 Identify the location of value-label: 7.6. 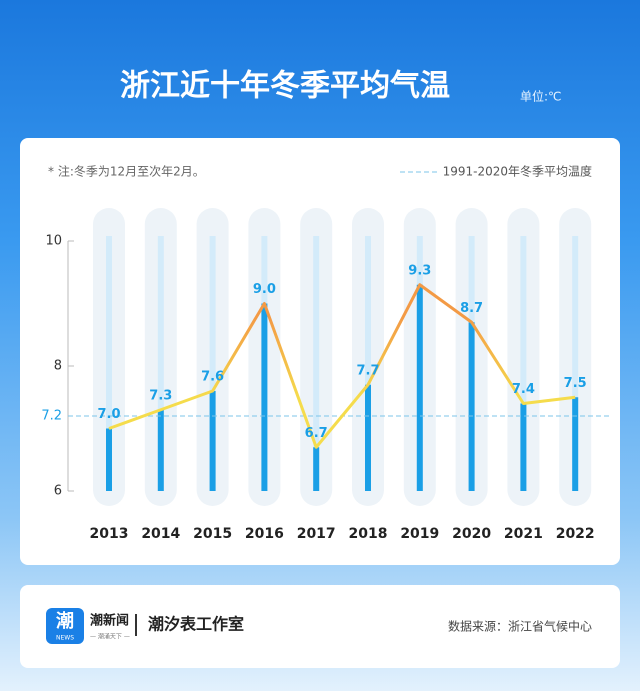
(212, 377).